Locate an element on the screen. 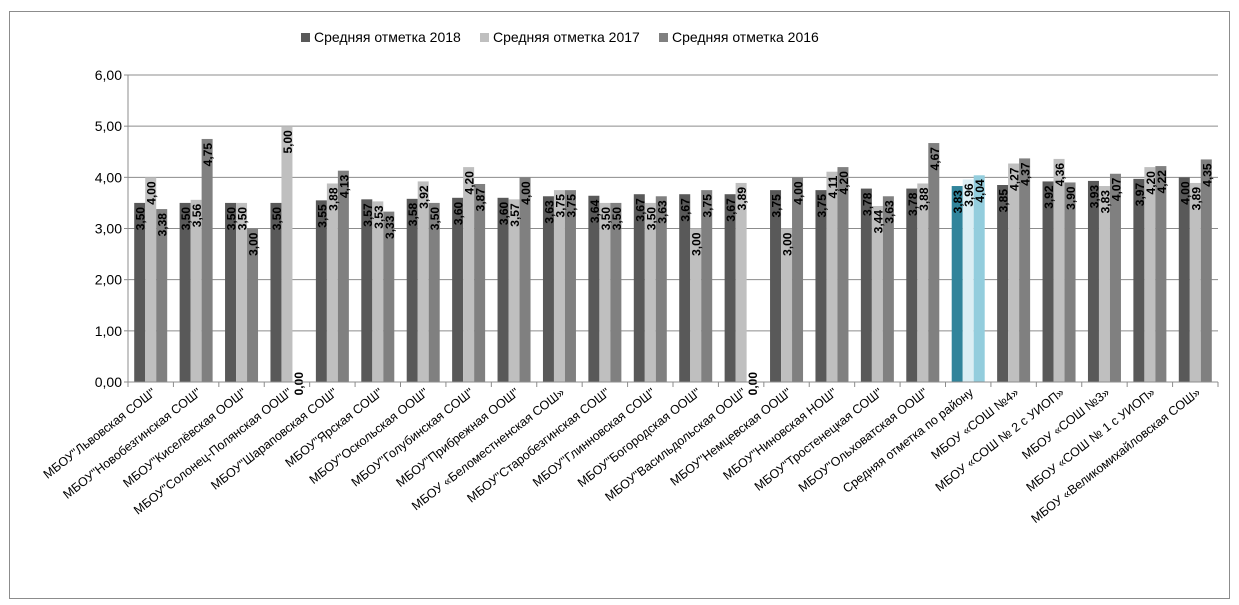  data-label: 4,36 is located at coordinates (1060, 175).